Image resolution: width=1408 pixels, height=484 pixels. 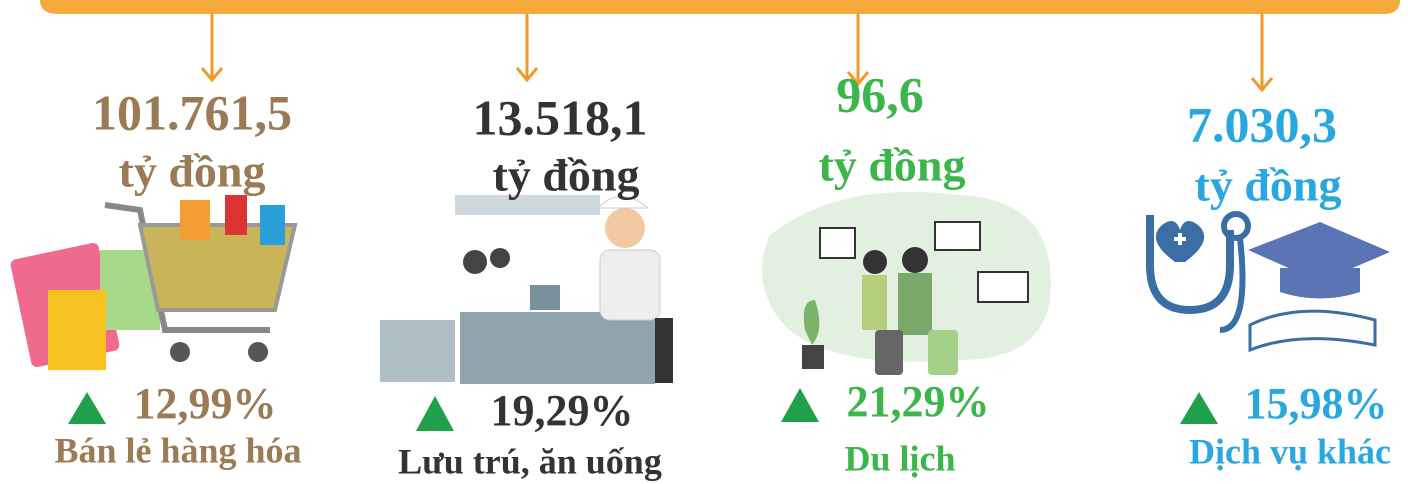 I want to click on item-retail: 101.761,5 tỷ đồng 12,99% Bán lẻ hàng hóa, so click(x=177, y=277).